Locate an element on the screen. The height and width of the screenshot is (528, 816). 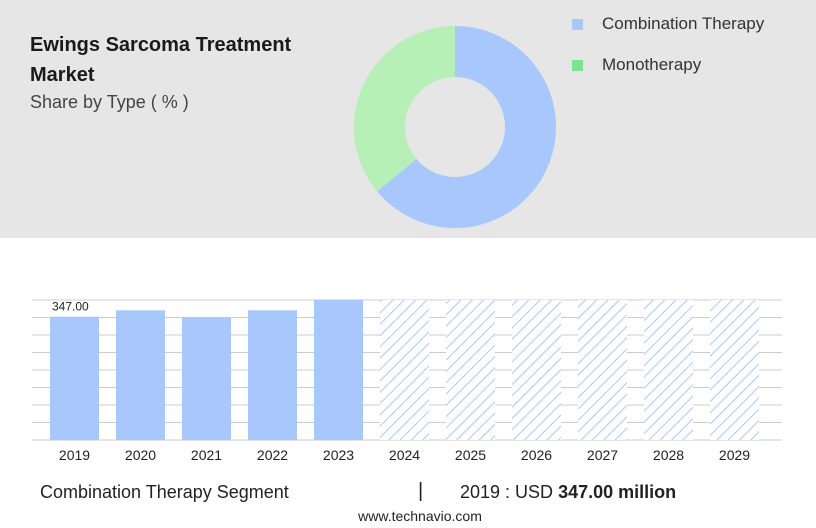
value-prefix: 2019 : USD is located at coordinates (509, 492).